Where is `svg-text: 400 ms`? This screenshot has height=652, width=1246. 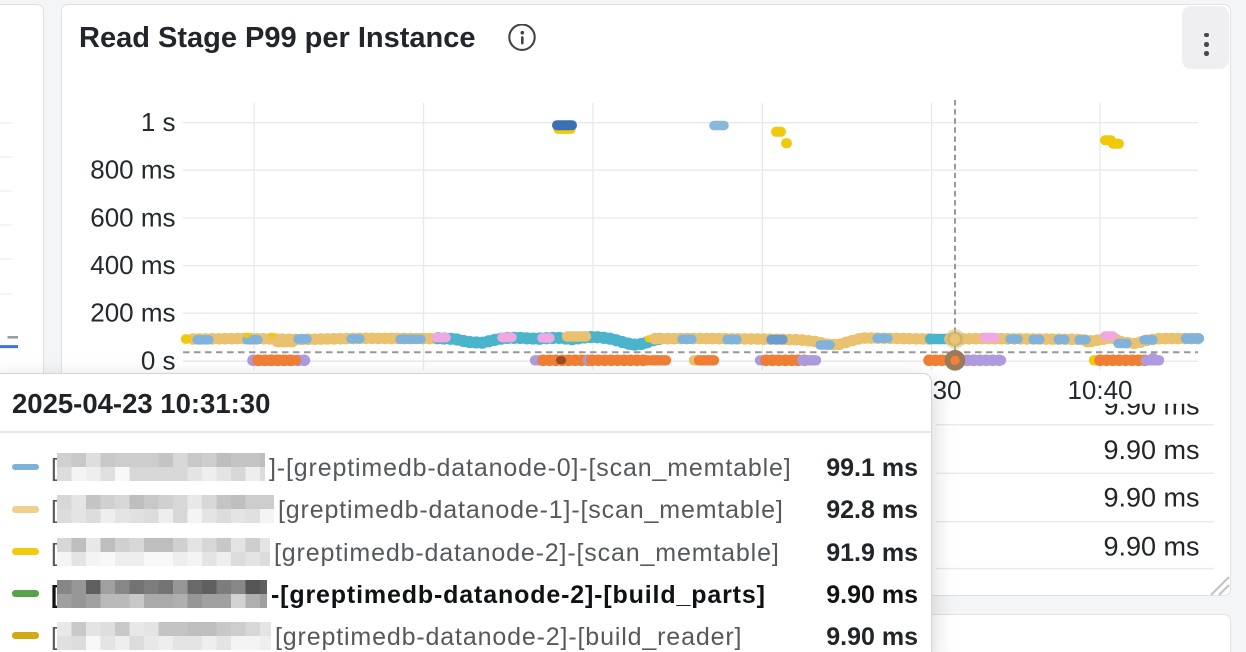
svg-text: 400 ms is located at coordinates (132, 265).